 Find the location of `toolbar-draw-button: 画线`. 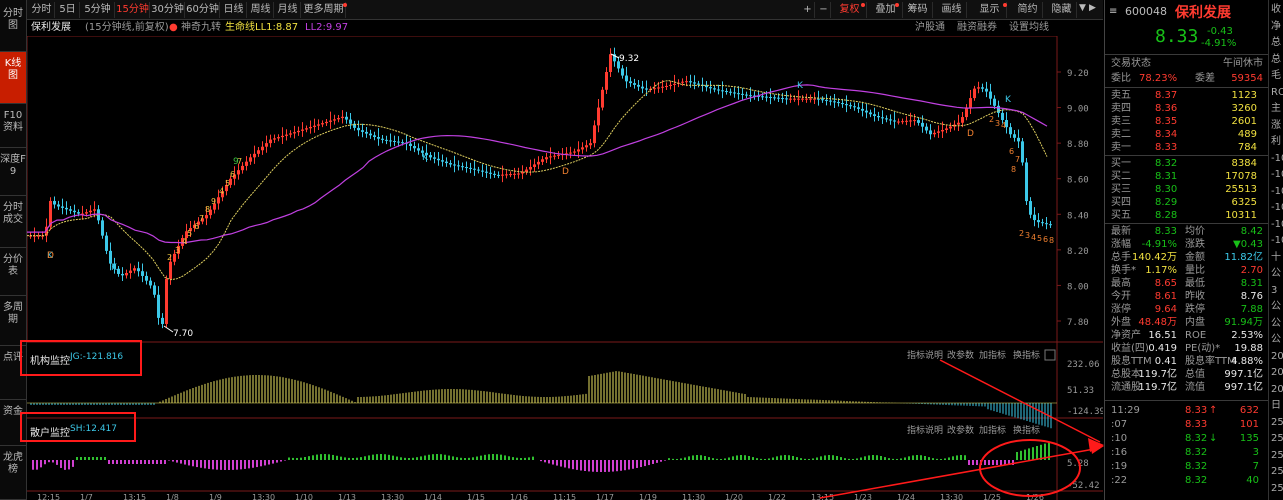

toolbar-draw-button: 画线 is located at coordinates (952, 10).